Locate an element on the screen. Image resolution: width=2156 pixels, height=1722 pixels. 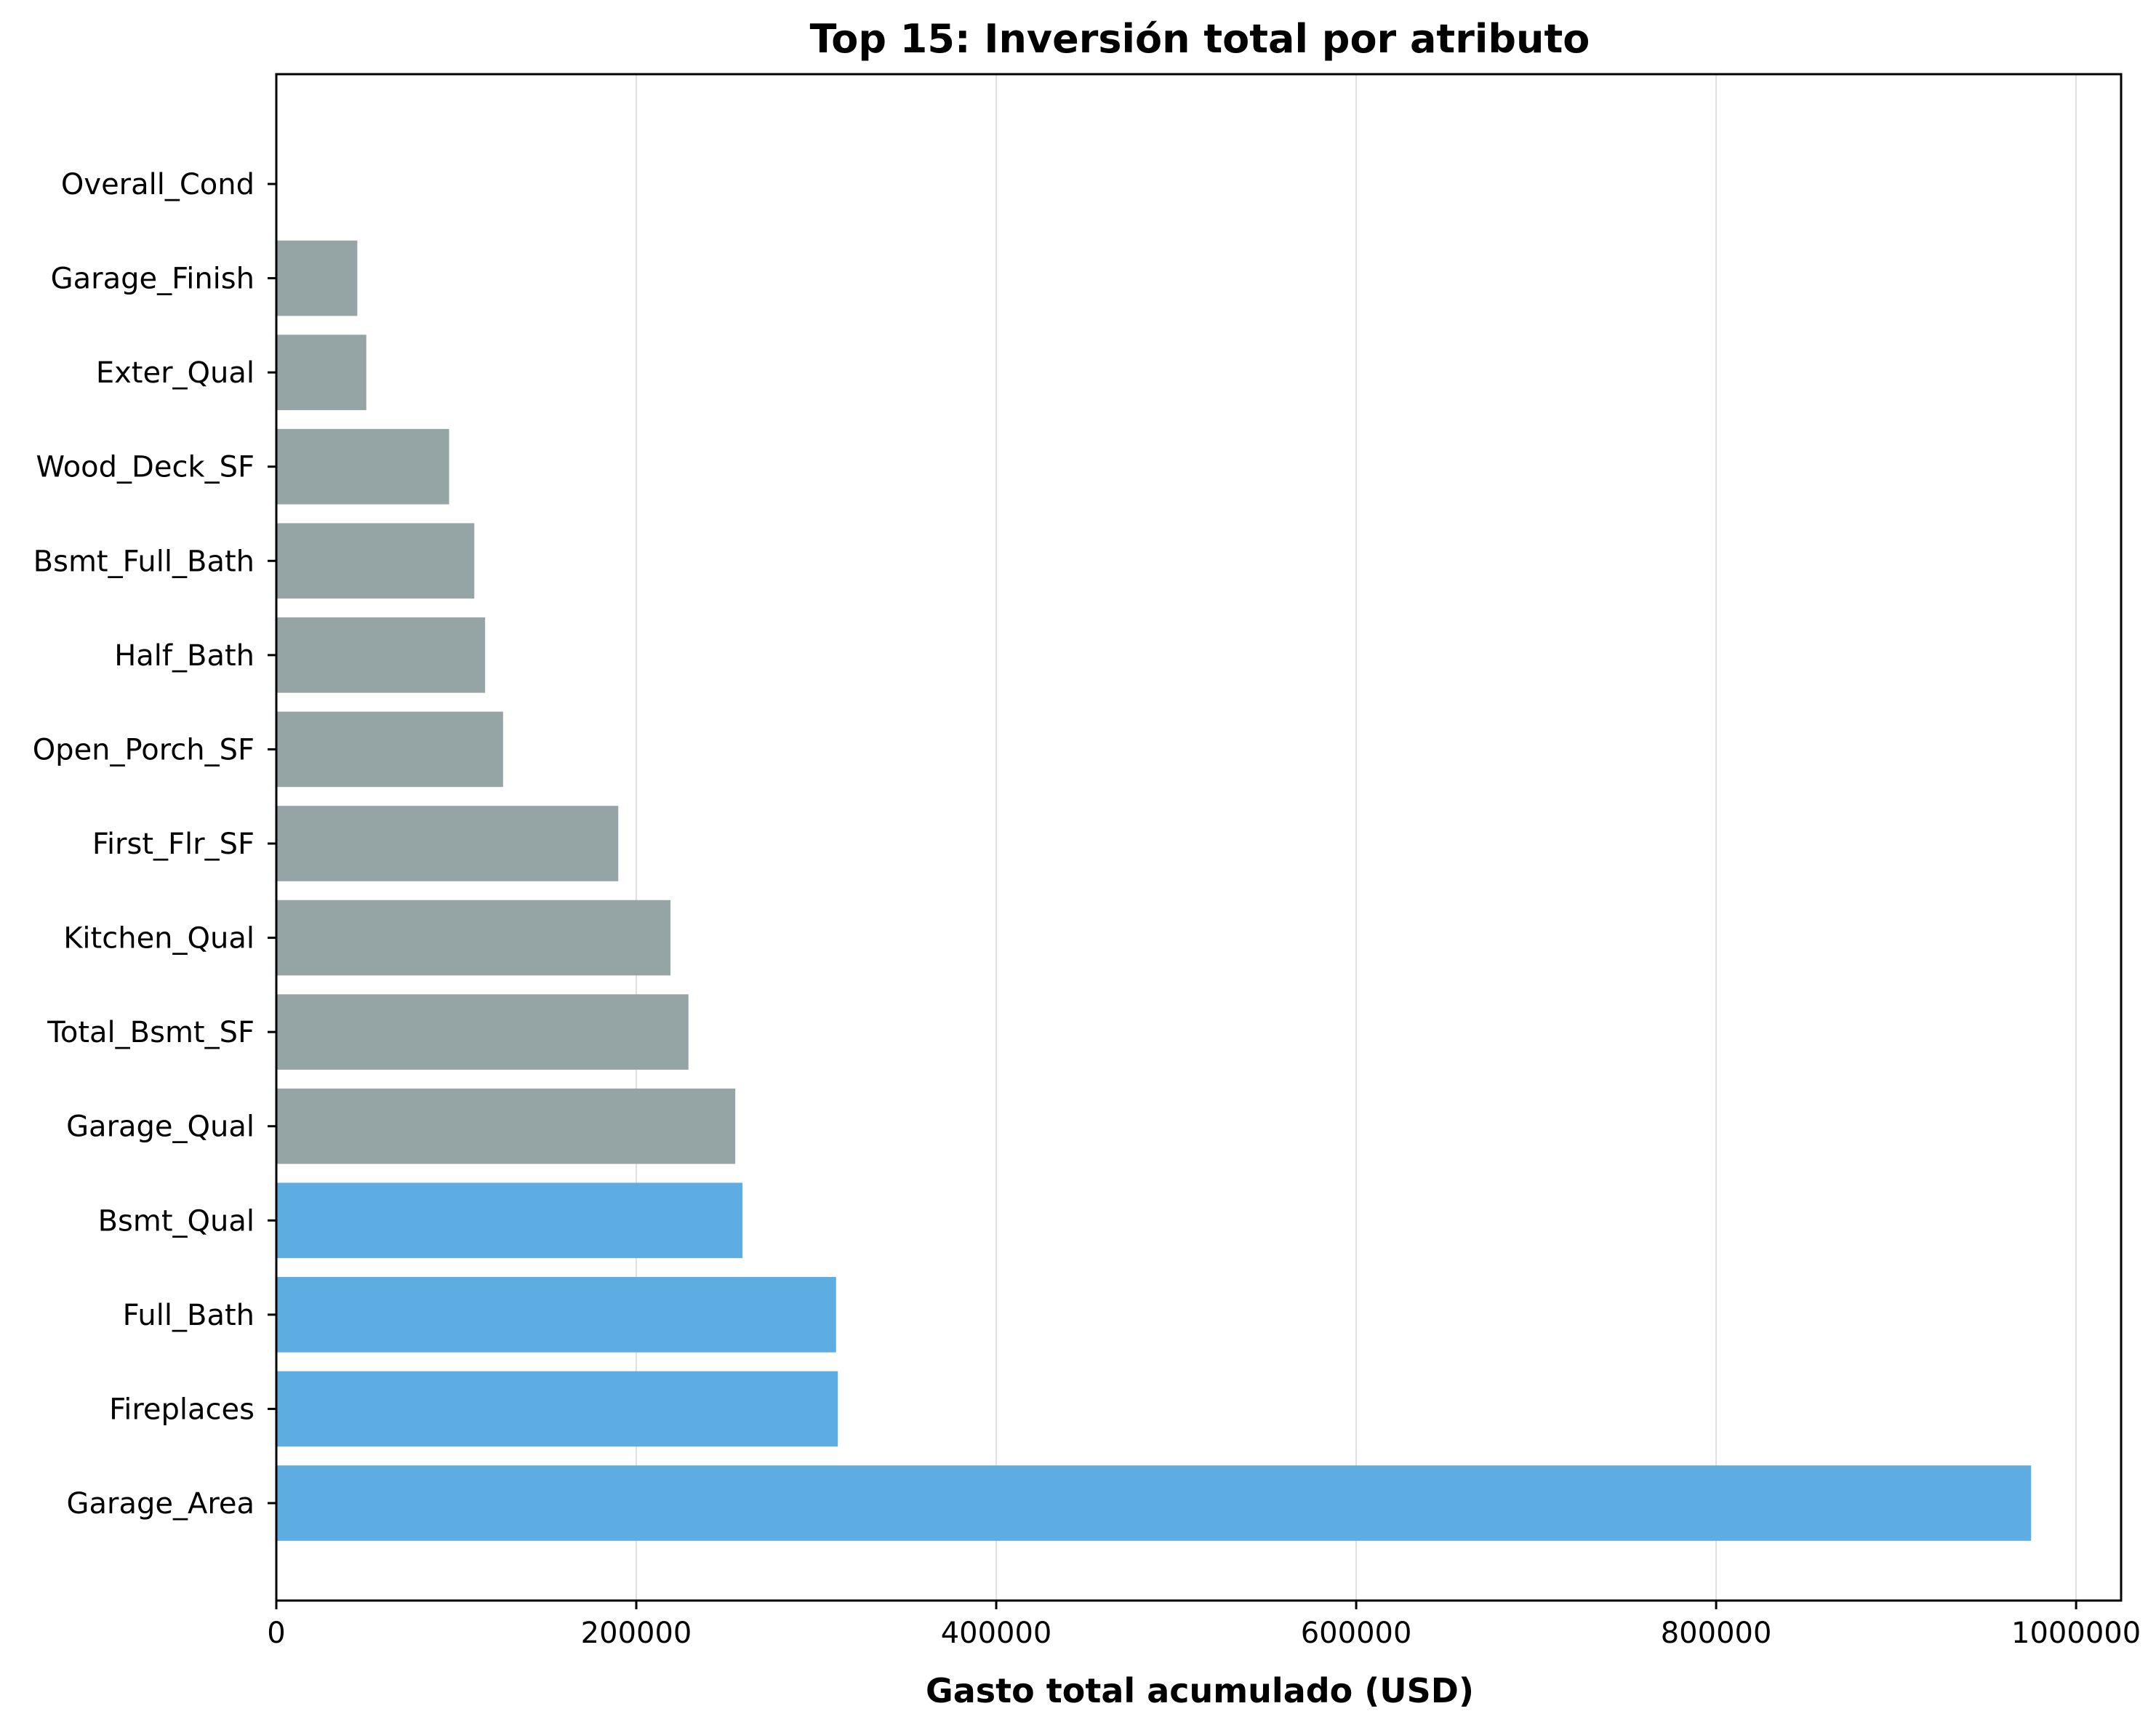
x-tick-label: 1000000 is located at coordinates (2076, 1633).